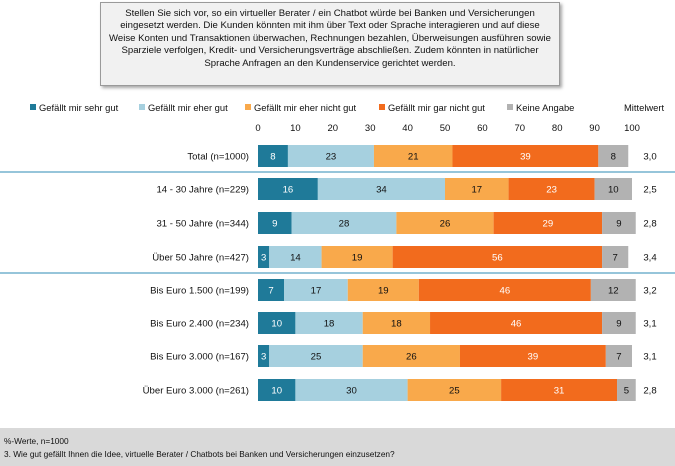  I want to click on x-tick-label: 70, so click(520, 128).